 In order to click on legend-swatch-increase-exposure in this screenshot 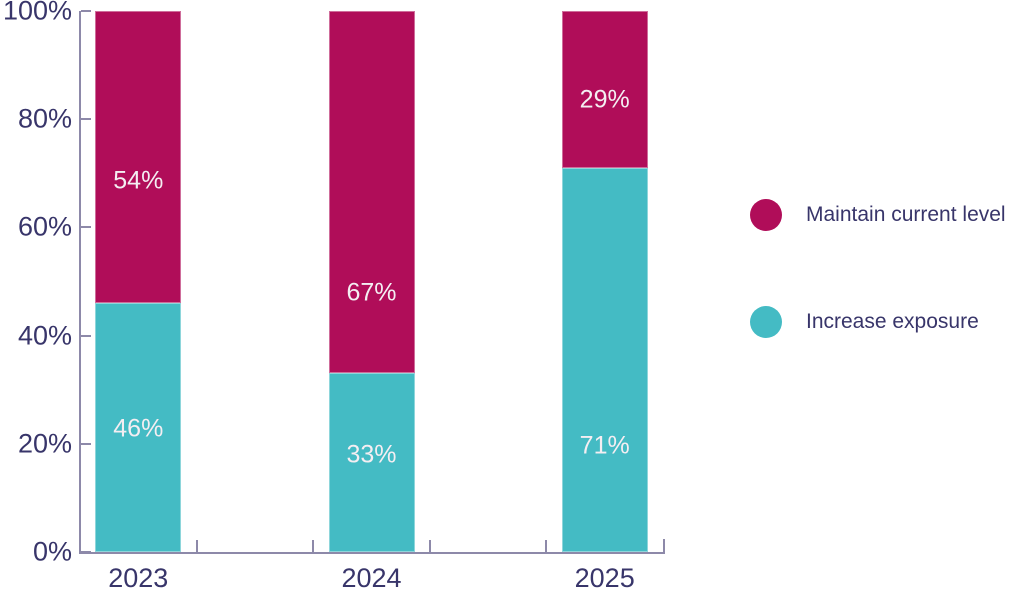, I will do `click(766, 322)`.